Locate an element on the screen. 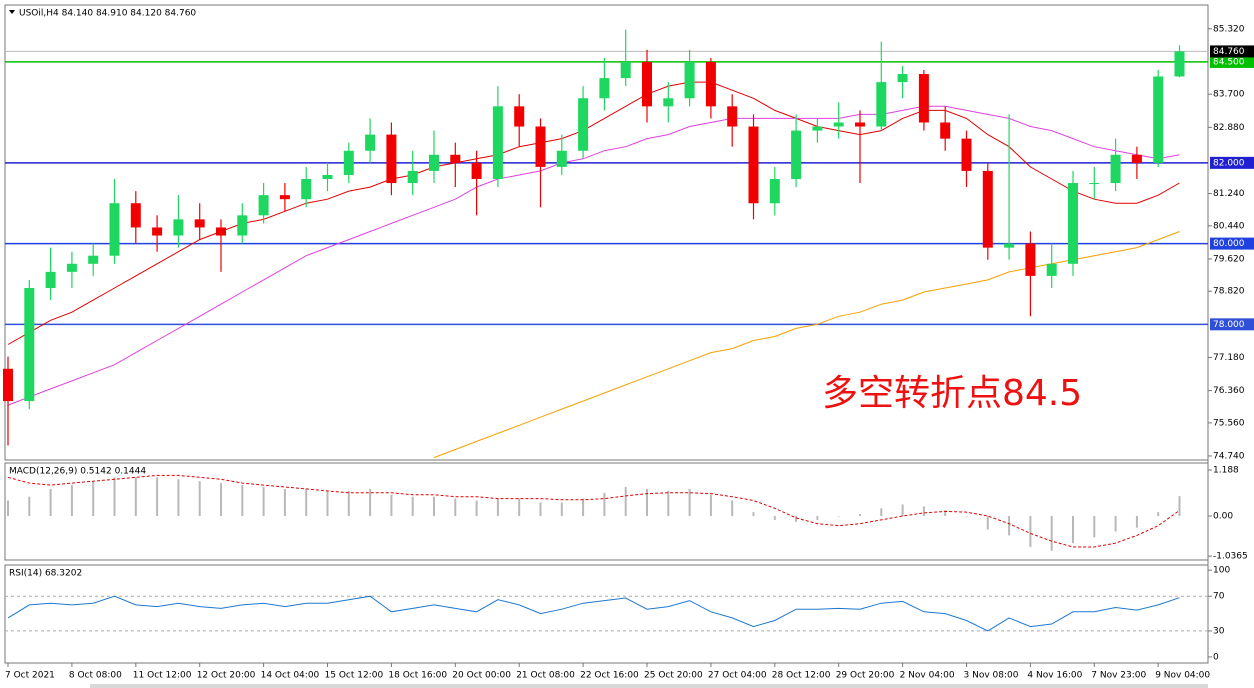  last-price-label: 84.760 is located at coordinates (1229, 52).